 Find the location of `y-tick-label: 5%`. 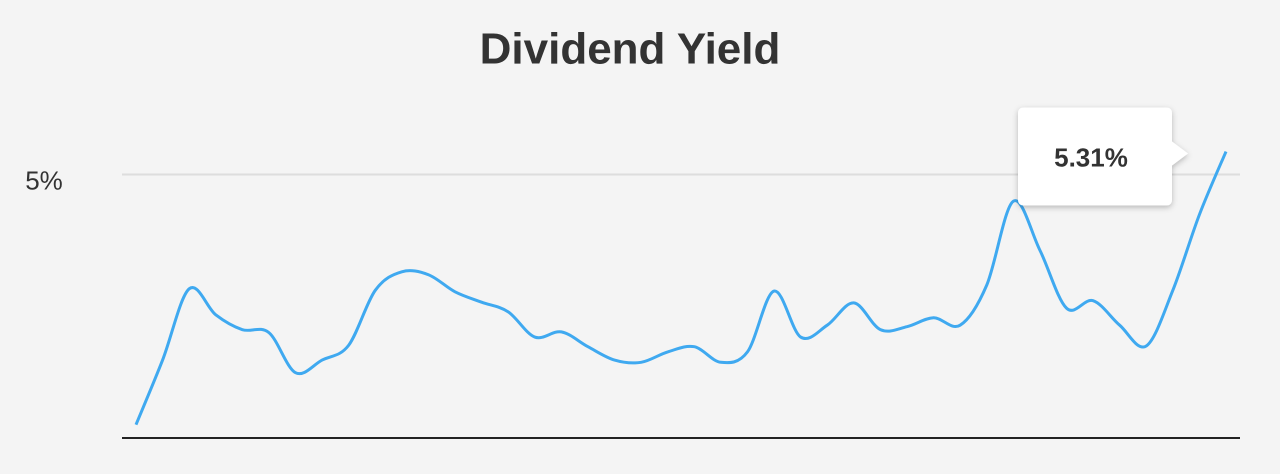

y-tick-label: 5% is located at coordinates (44, 180).